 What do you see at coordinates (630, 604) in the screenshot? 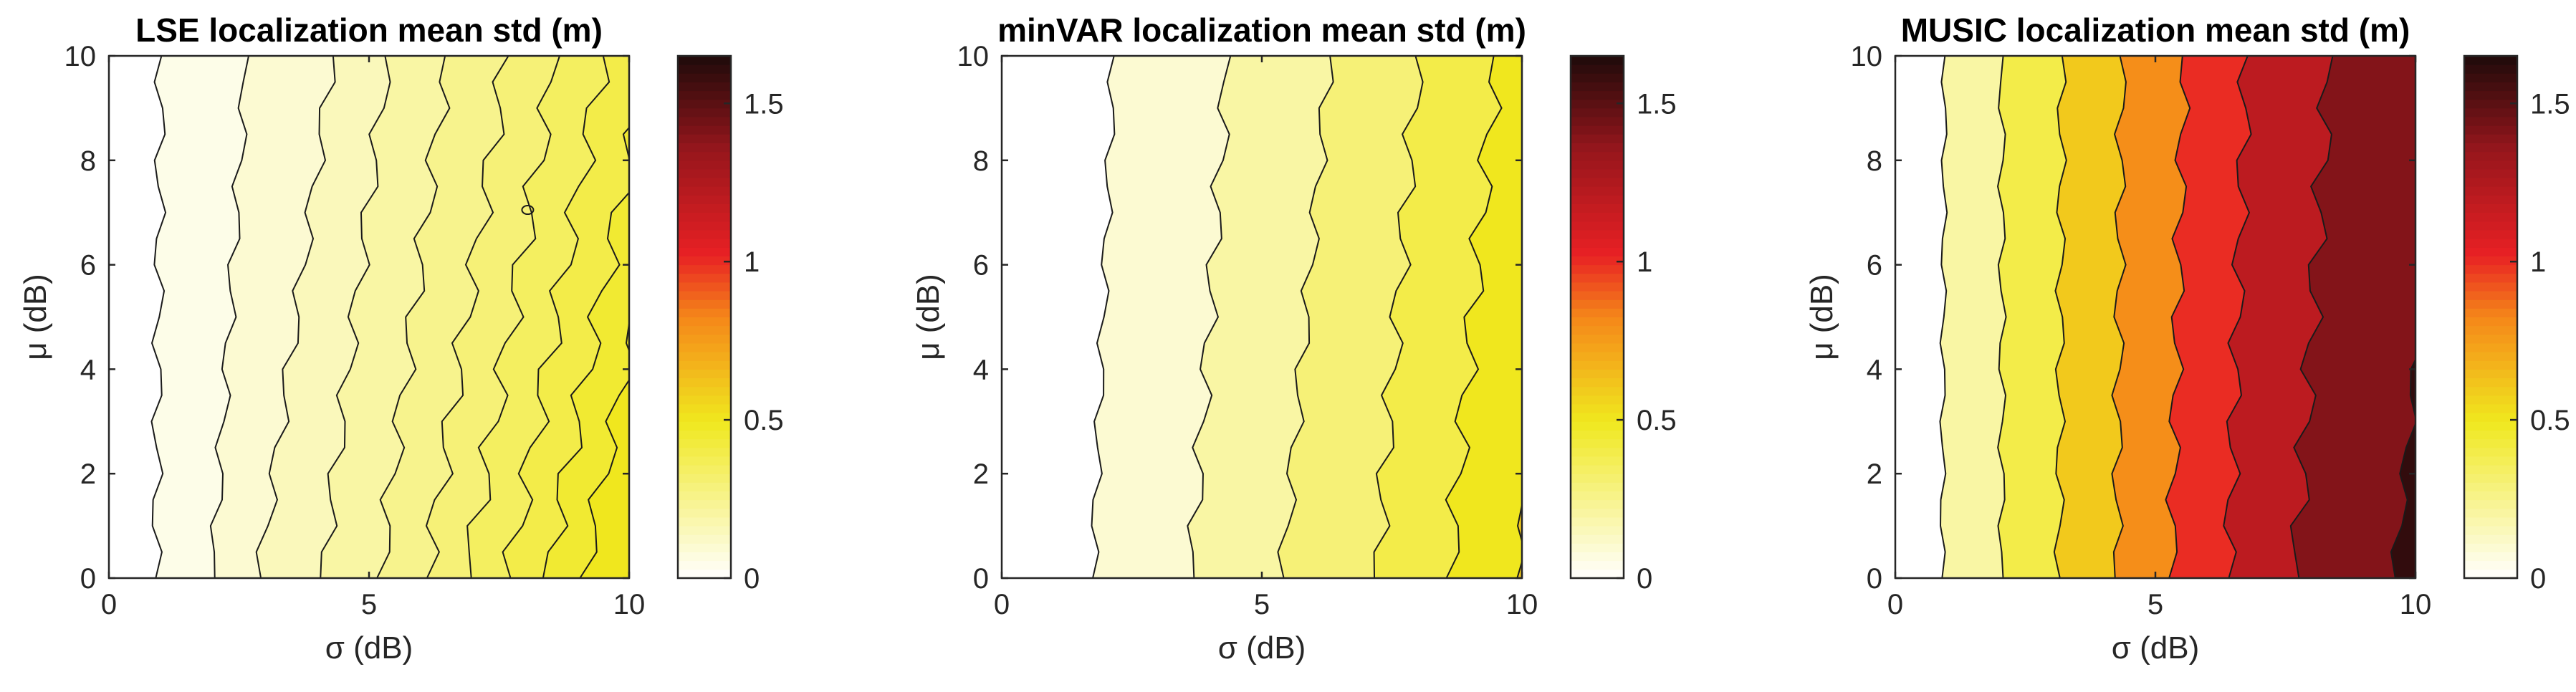
I see `x-tick-label: 10` at bounding box center [630, 604].